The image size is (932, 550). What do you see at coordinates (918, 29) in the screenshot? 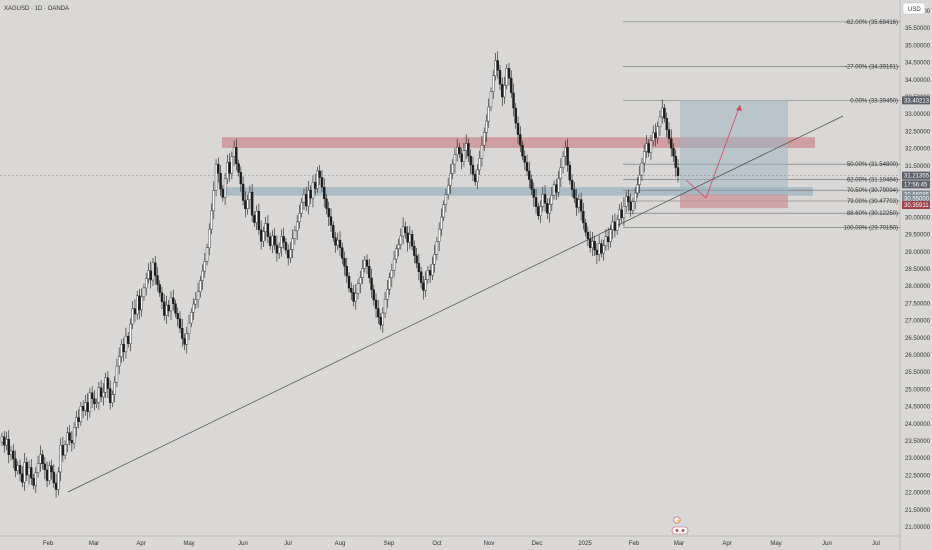
I see `price-tick-label: 35.50000` at bounding box center [918, 29].